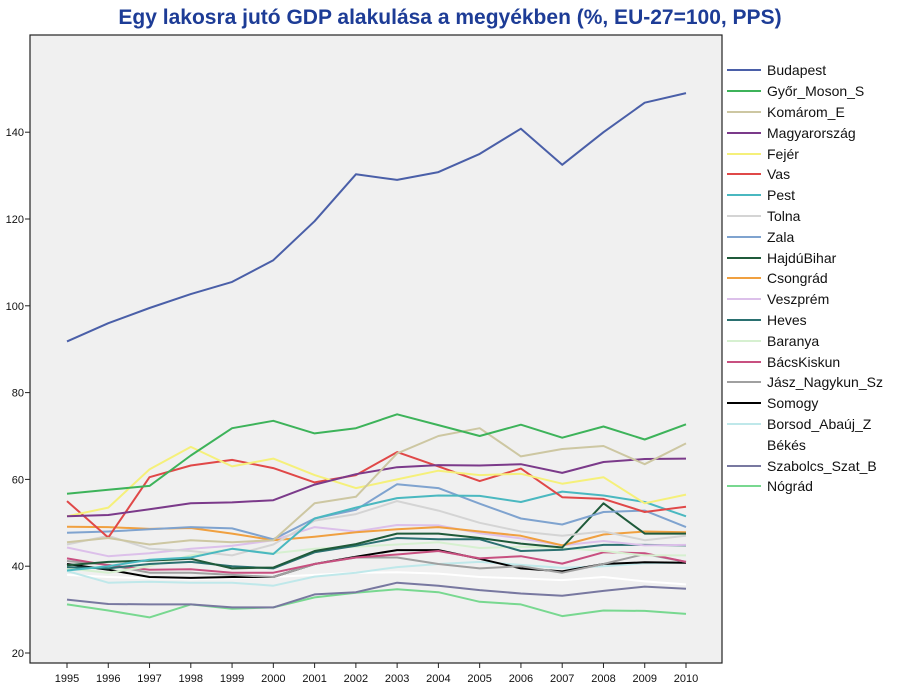  What do you see at coordinates (18, 394) in the screenshot?
I see `y-tick-label: 80` at bounding box center [18, 394].